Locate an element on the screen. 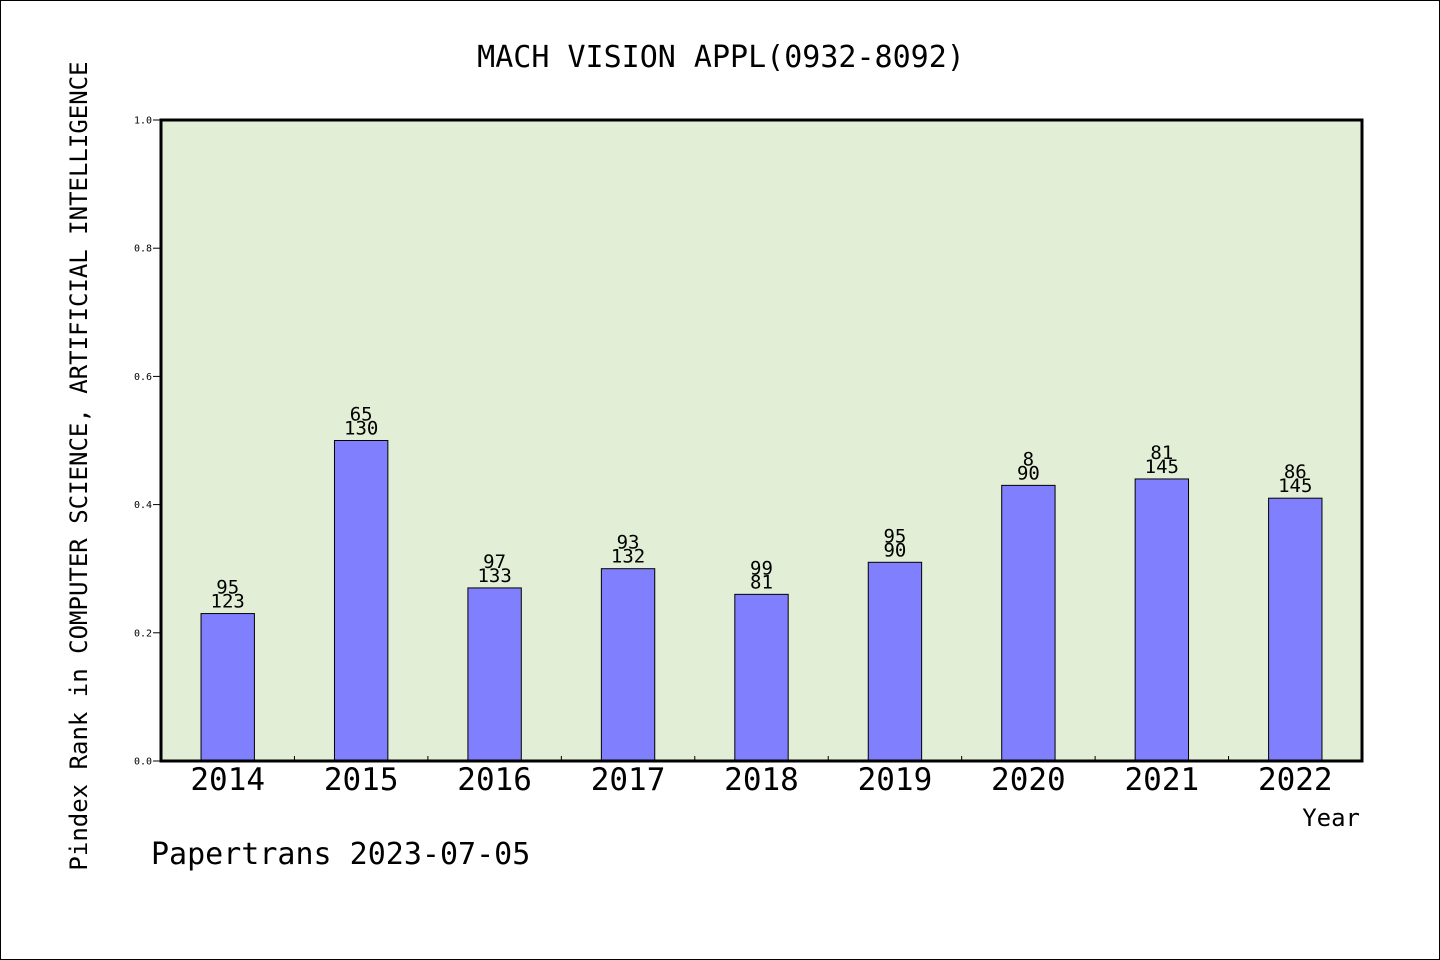 This screenshot has height=960, width=1440. y-tick-label: 0.2 is located at coordinates (143, 633).